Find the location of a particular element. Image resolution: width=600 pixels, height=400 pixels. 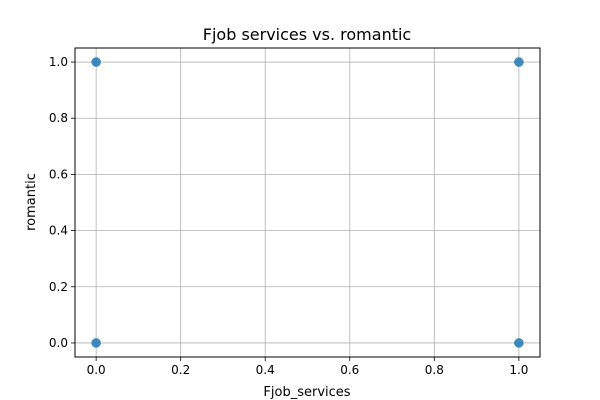

chart-title: Fjob services vs. romantic is located at coordinates (307, 34).